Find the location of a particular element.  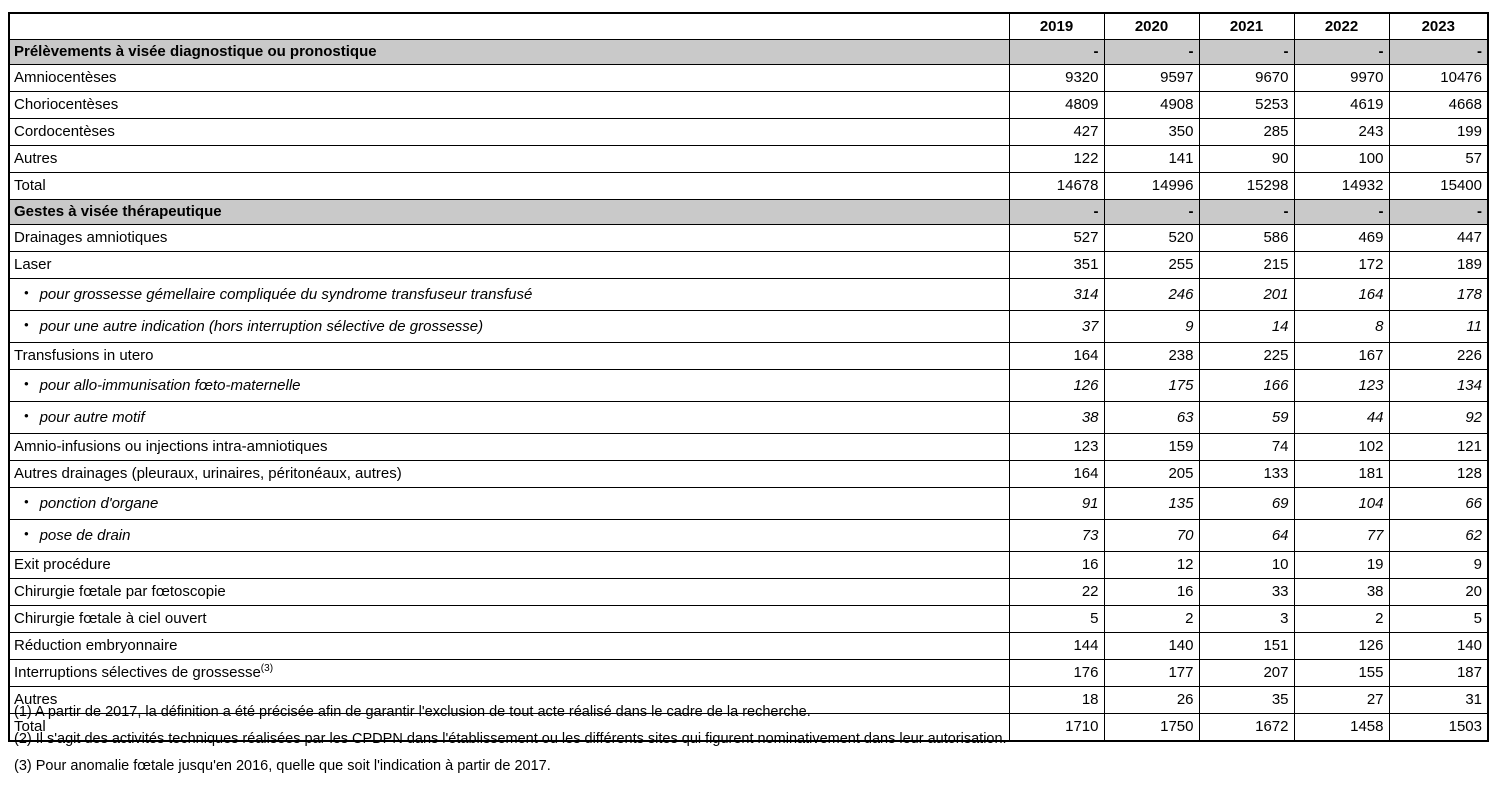

year-header-2019: 2019 is located at coordinates (1056, 26).